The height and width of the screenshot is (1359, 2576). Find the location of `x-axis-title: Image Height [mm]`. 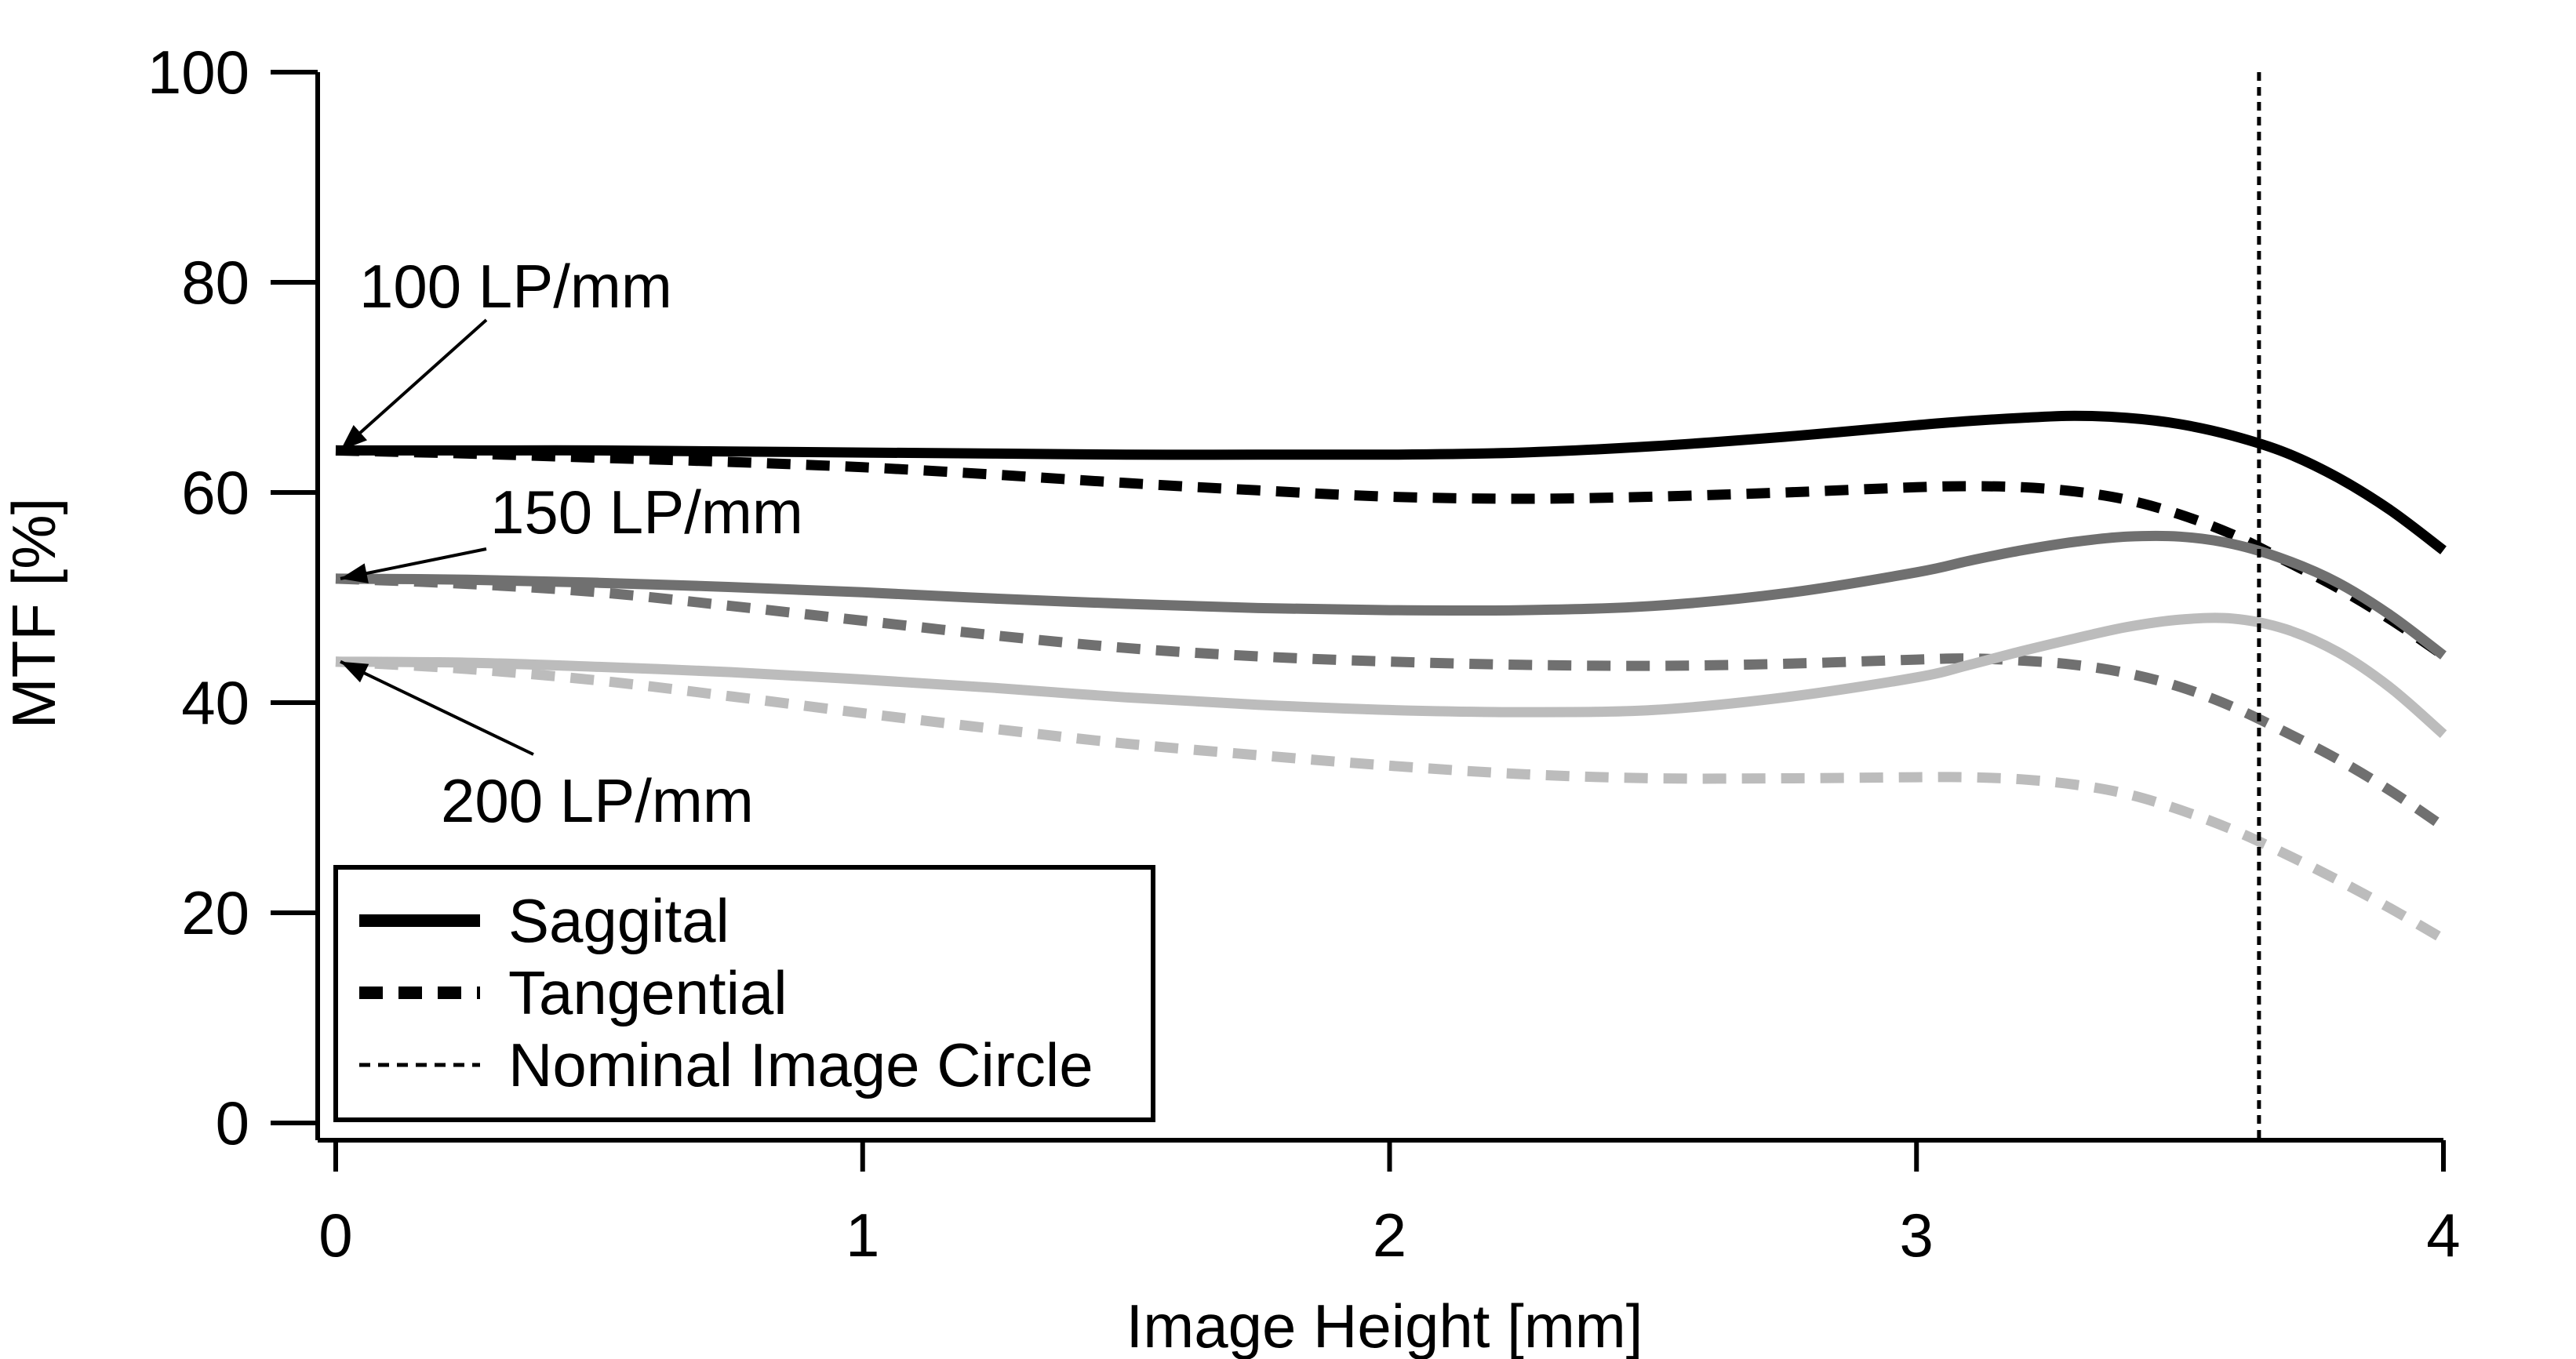

x-axis-title: Image Height [mm] is located at coordinates (1384, 1325).